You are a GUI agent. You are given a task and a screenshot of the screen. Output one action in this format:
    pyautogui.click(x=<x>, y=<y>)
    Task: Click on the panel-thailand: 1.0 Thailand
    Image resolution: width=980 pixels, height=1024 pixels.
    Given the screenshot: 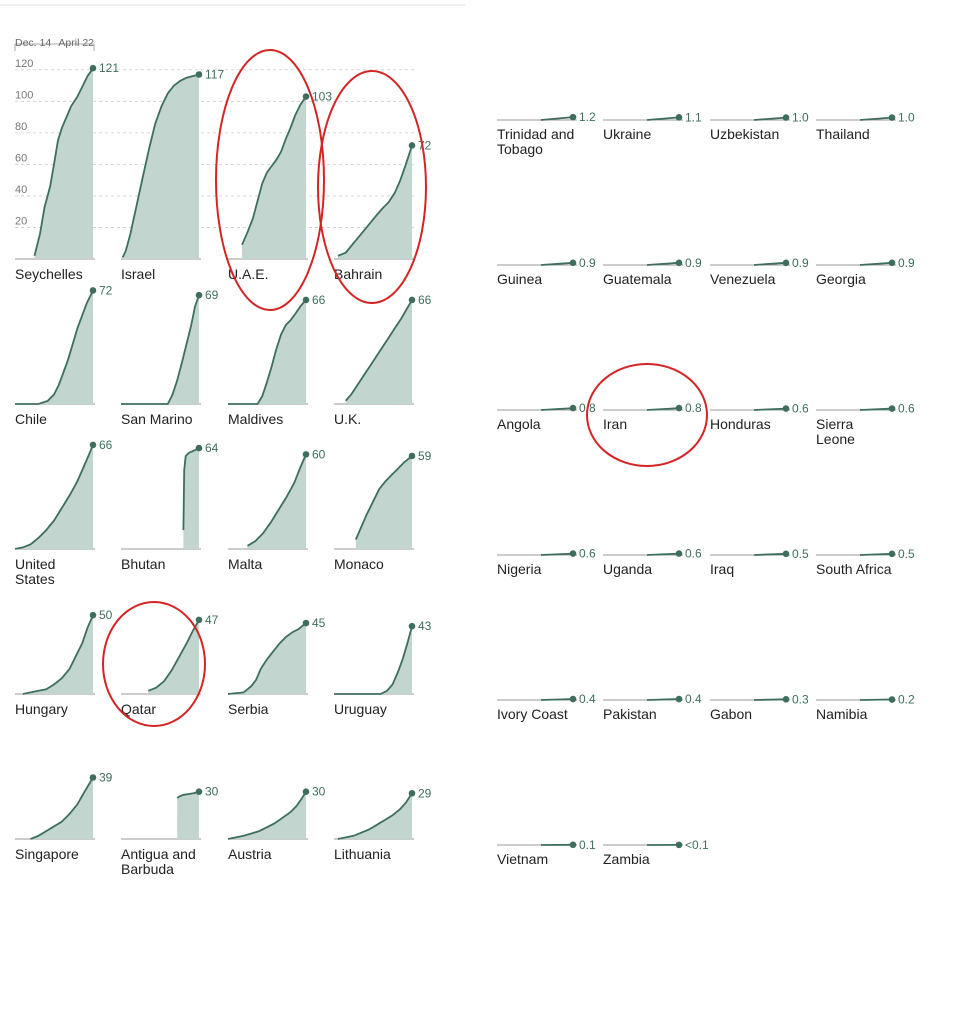 What is the action you would take?
    pyautogui.click(x=865, y=126)
    